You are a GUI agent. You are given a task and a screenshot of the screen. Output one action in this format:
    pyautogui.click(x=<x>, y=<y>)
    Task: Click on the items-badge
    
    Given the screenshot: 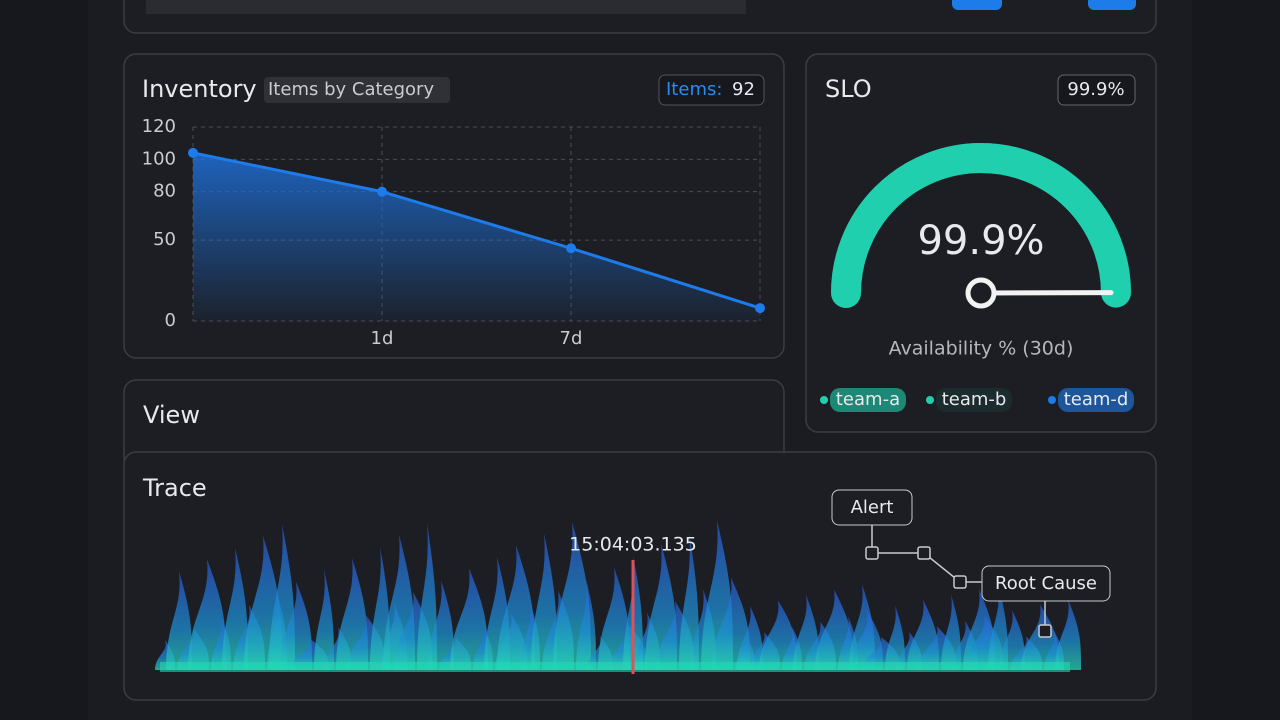 What is the action you would take?
    pyautogui.click(x=711, y=90)
    